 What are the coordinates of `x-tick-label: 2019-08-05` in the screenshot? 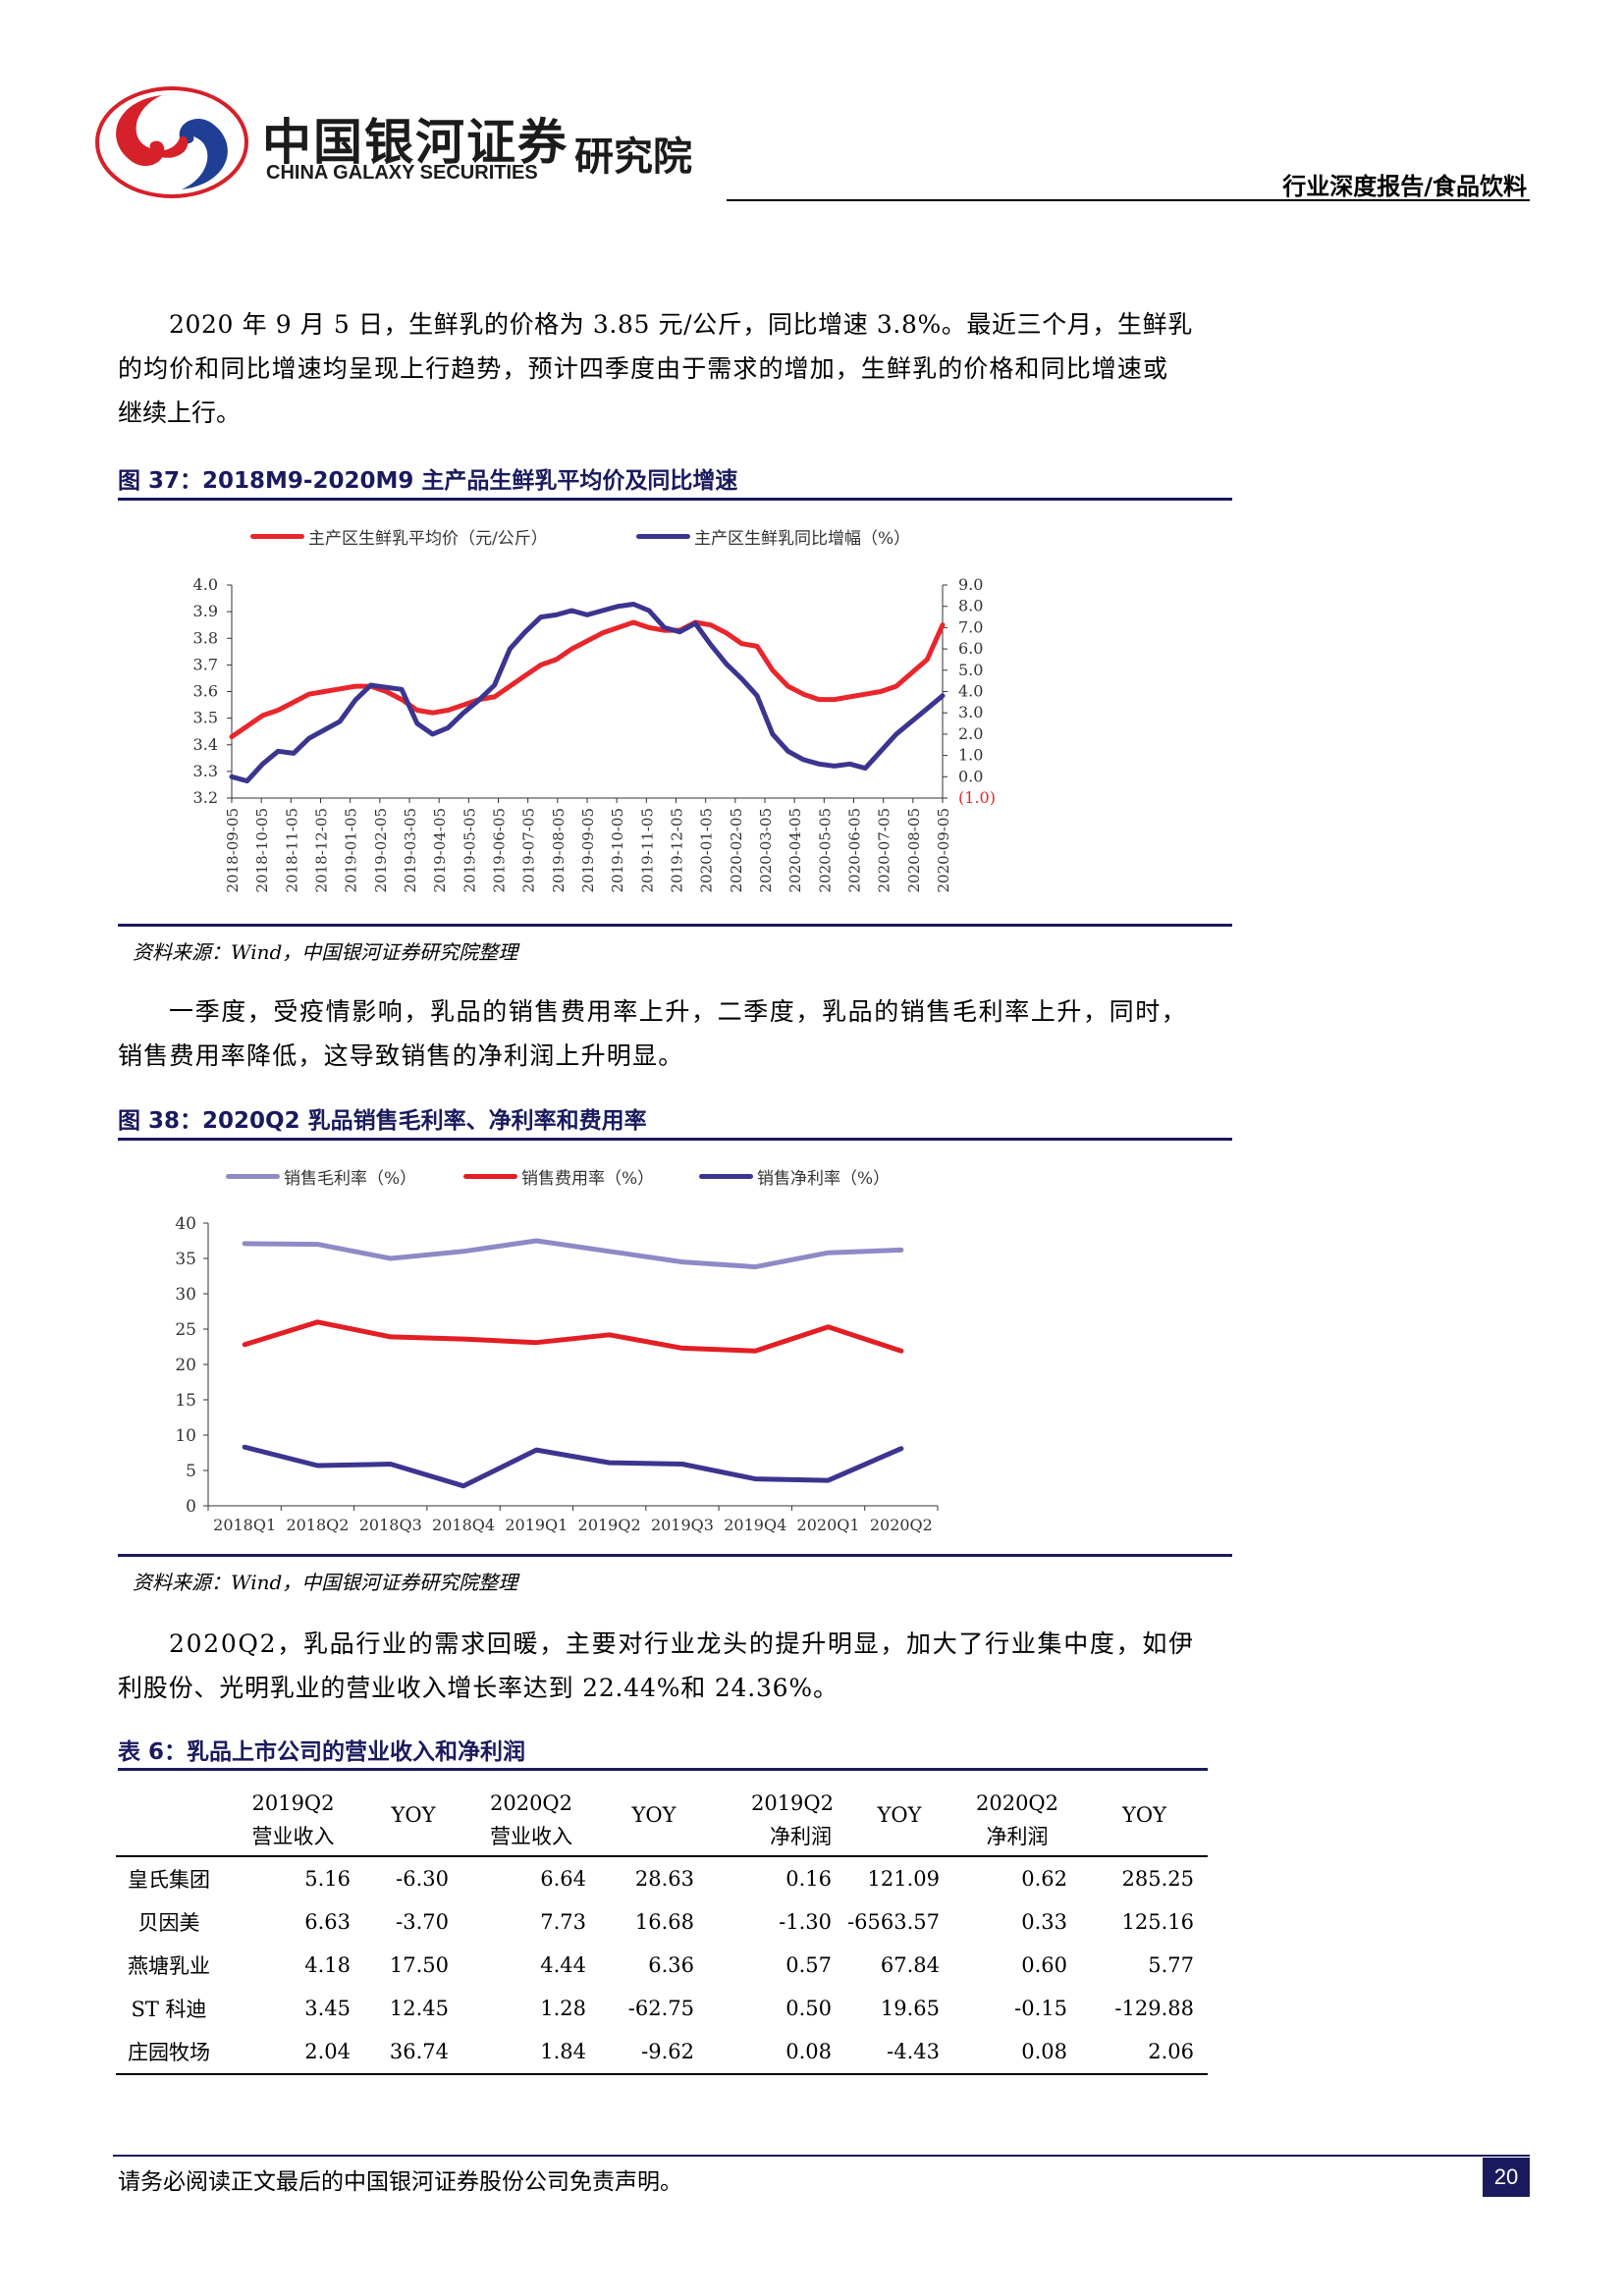 It's located at (559, 850).